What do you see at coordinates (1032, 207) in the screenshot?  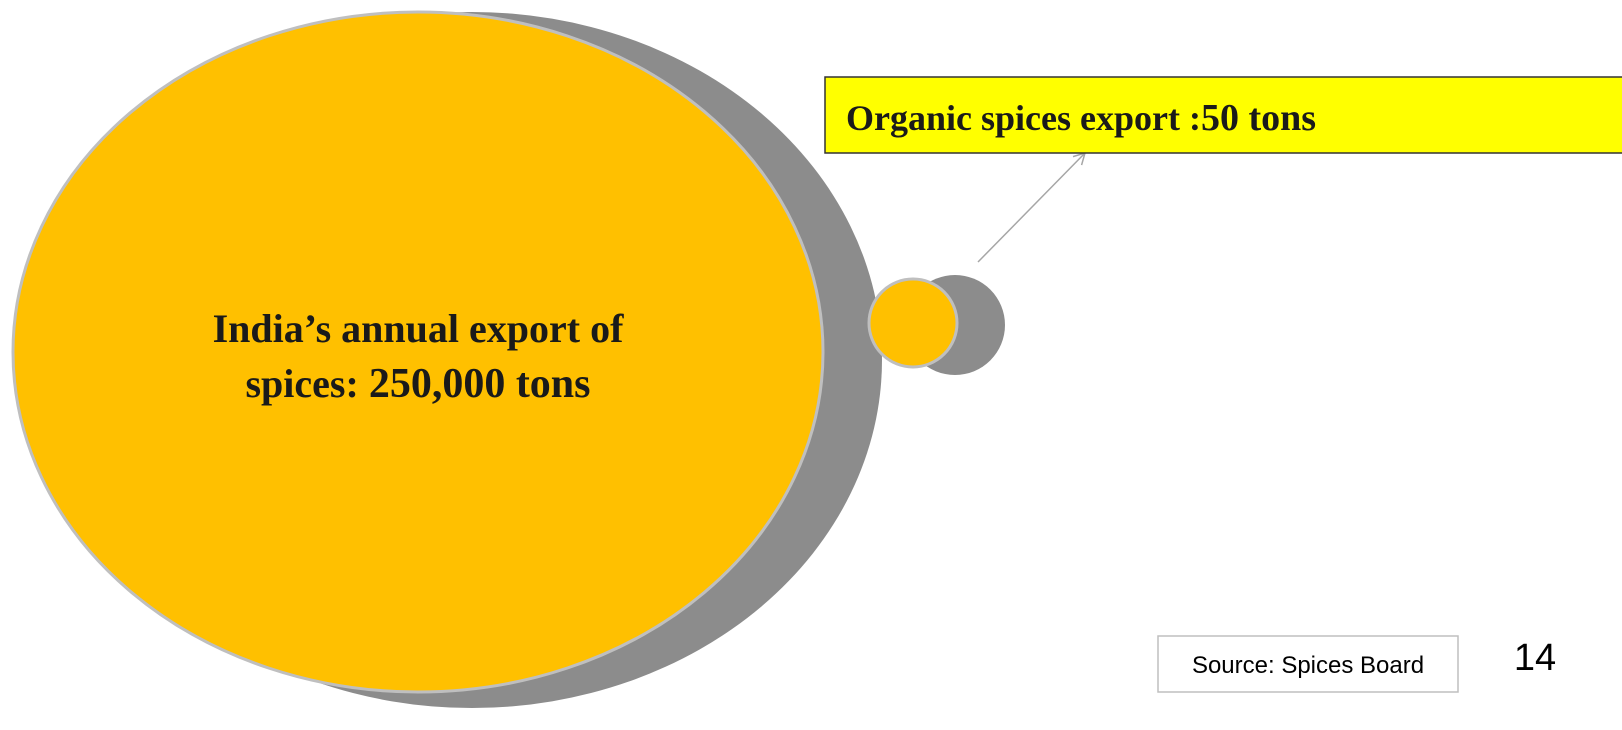 I see `arrow` at bounding box center [1032, 207].